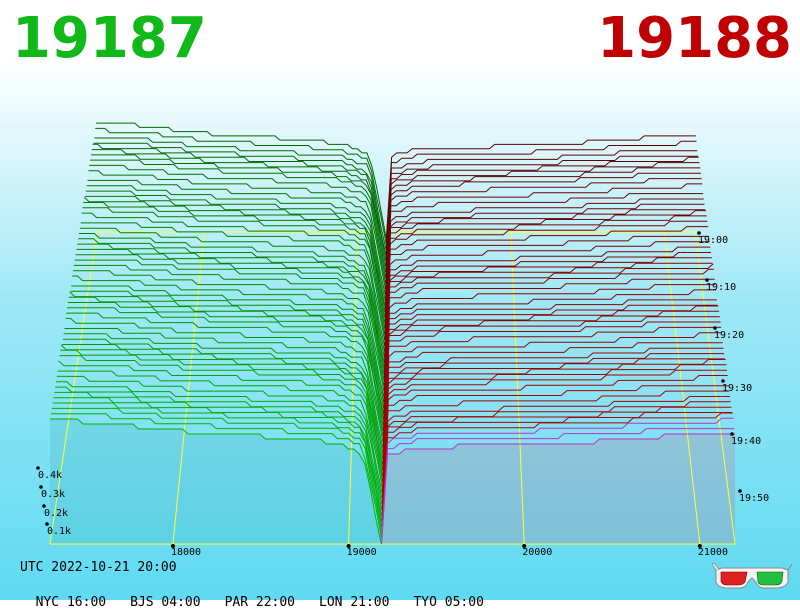 The height and width of the screenshot is (610, 800). Describe the element at coordinates (260, 602) in the screenshot. I see `clock-par: PAR 22:00` at that location.